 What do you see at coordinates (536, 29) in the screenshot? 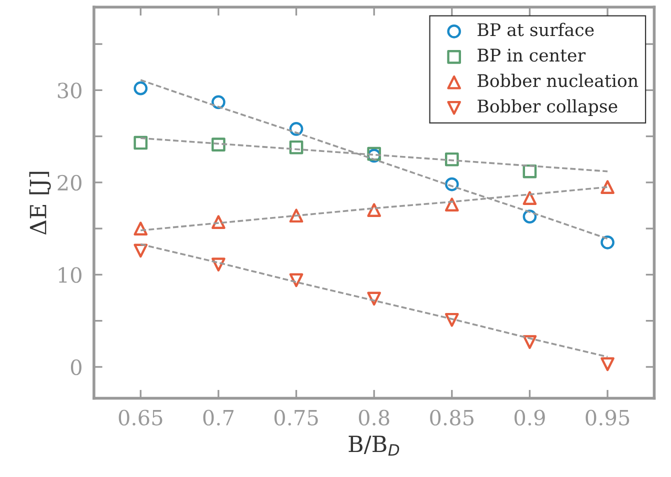
I see `legend-label: BP at surface` at bounding box center [536, 29].